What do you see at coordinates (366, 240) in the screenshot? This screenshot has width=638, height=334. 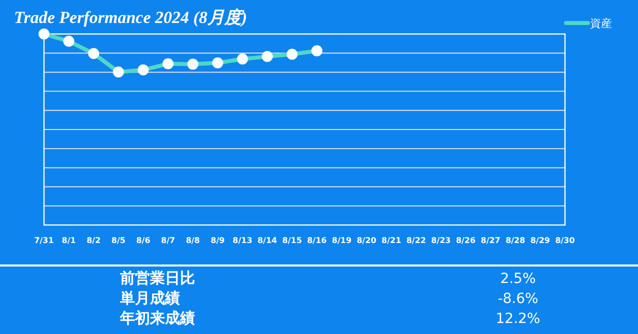 I see `x-tick-label: 8/20` at bounding box center [366, 240].